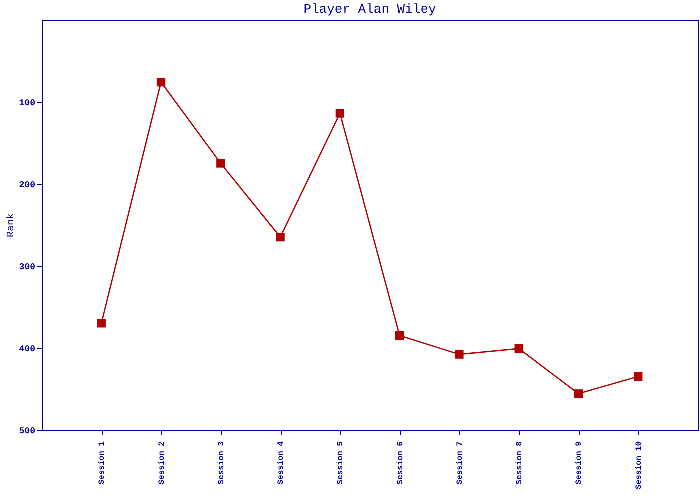 The image size is (700, 500). What do you see at coordinates (103, 463) in the screenshot?
I see `x-tick-label: Session 1` at bounding box center [103, 463].